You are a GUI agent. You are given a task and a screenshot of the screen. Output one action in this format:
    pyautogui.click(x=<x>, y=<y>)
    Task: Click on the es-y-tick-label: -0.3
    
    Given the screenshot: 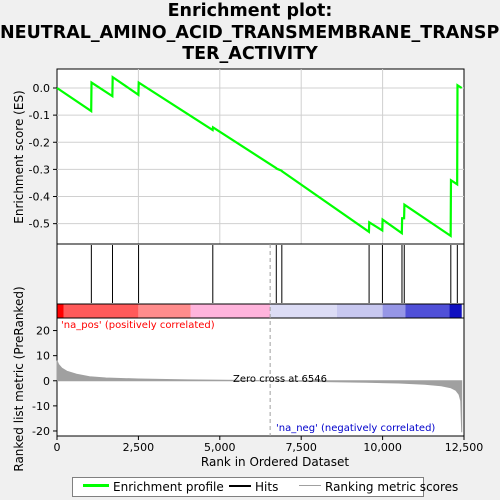 What is the action you would take?
    pyautogui.click(x=39, y=169)
    